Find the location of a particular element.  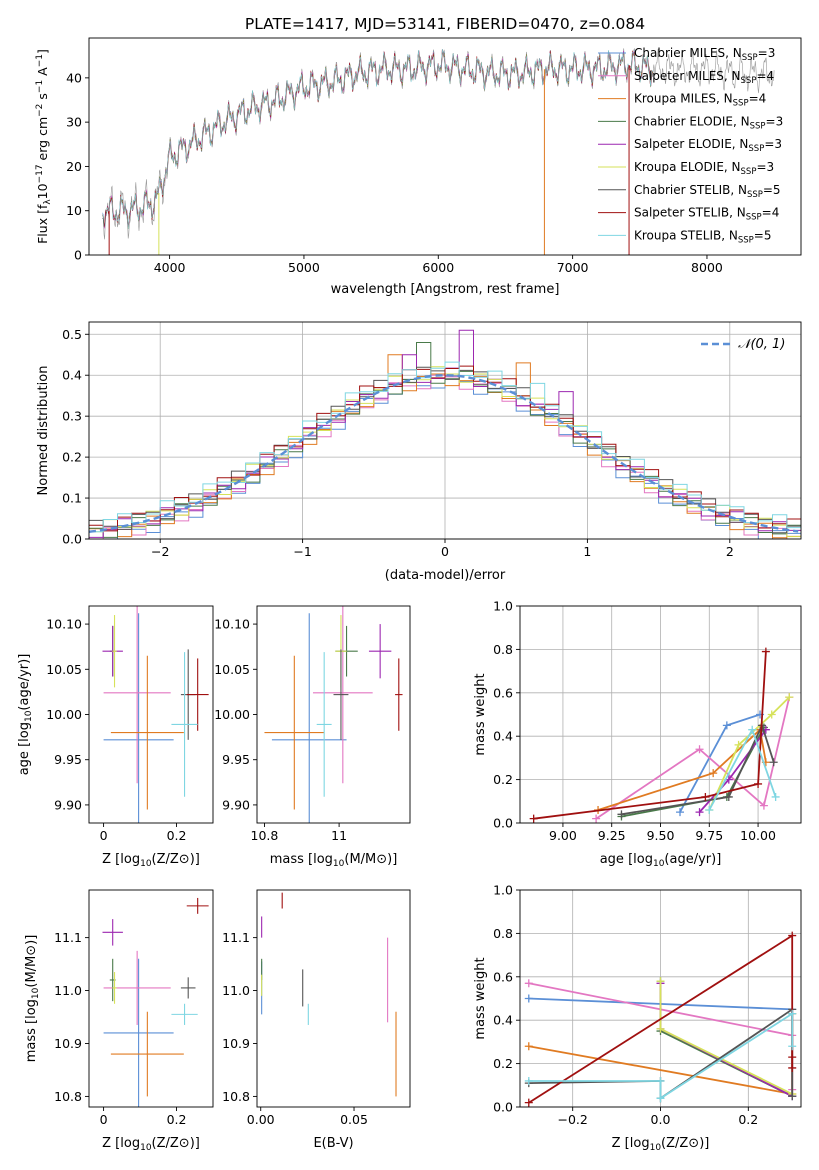

age_vs_Z-xlabel-log: log is located at coordinates (130, 859).